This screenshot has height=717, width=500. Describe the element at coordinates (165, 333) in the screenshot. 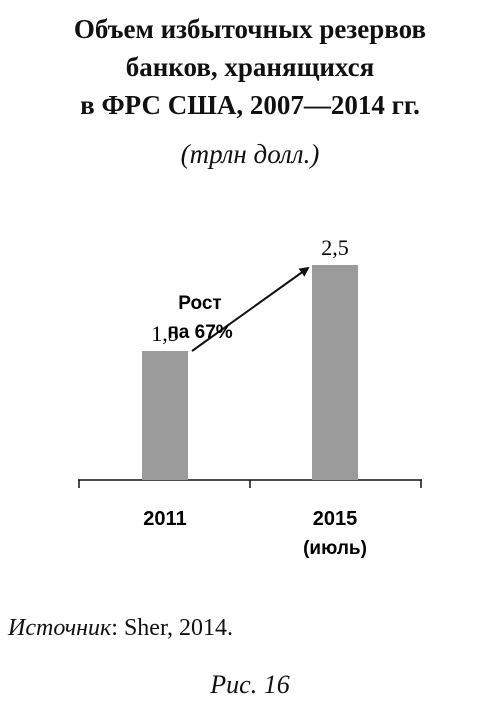

I see `value-label-1: 1,5` at that location.